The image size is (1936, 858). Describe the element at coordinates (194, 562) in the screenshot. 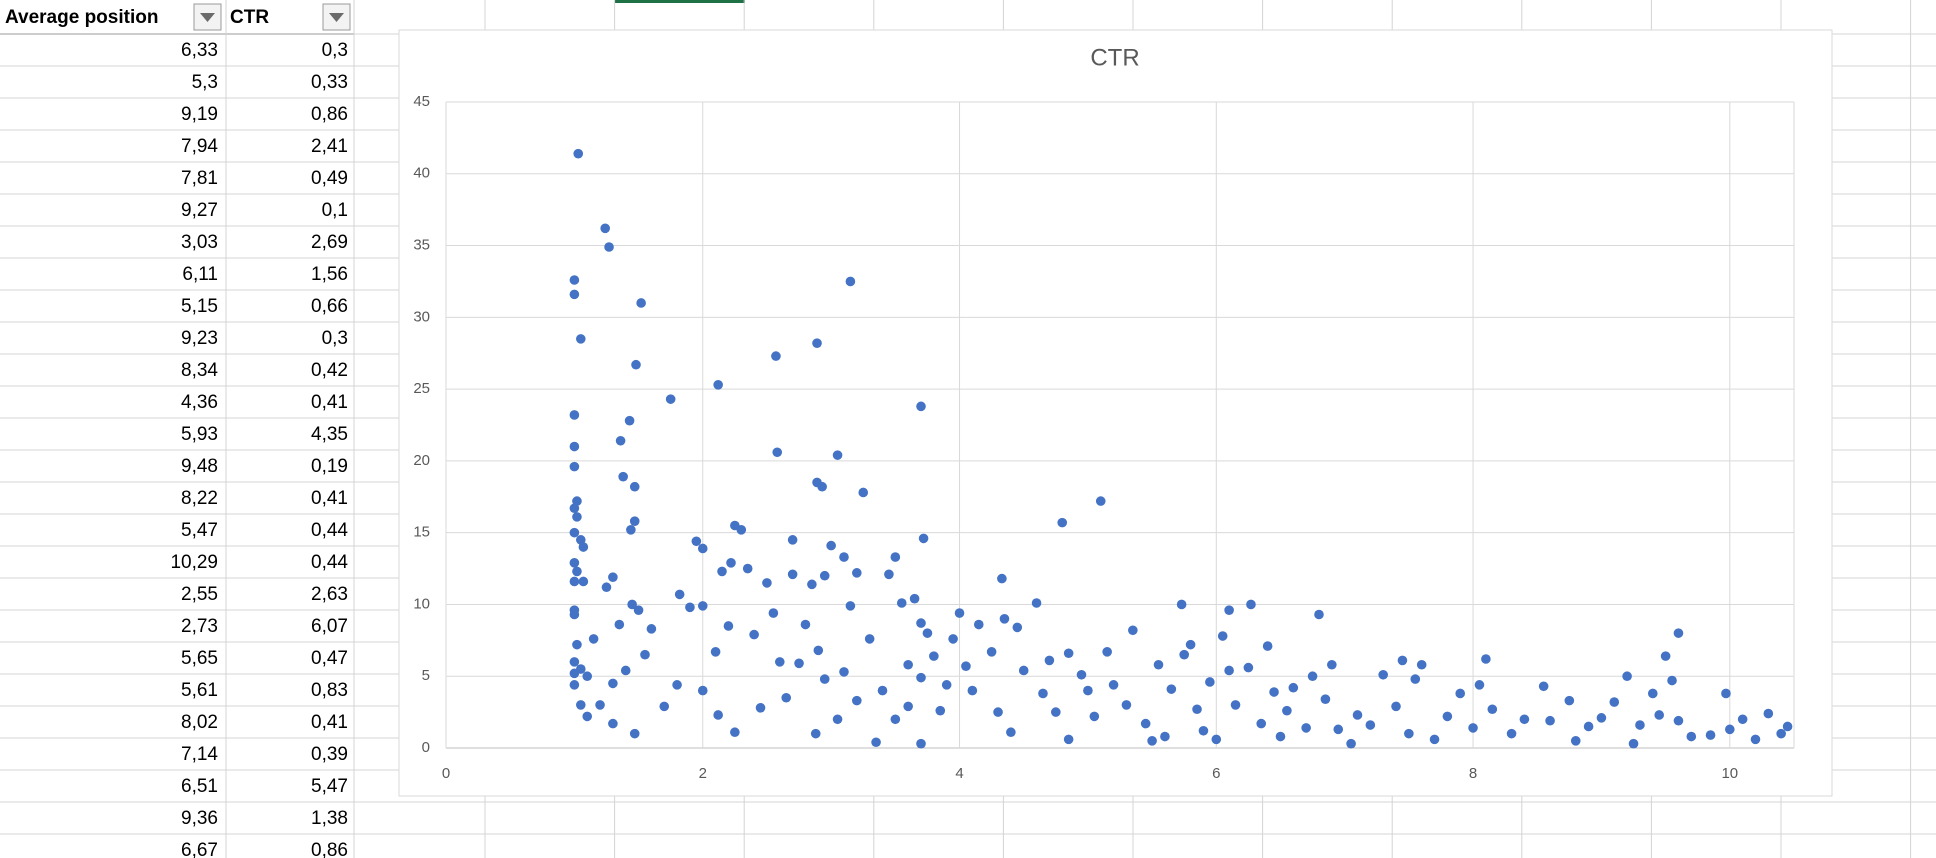

I see `cell: 10,29` at that location.